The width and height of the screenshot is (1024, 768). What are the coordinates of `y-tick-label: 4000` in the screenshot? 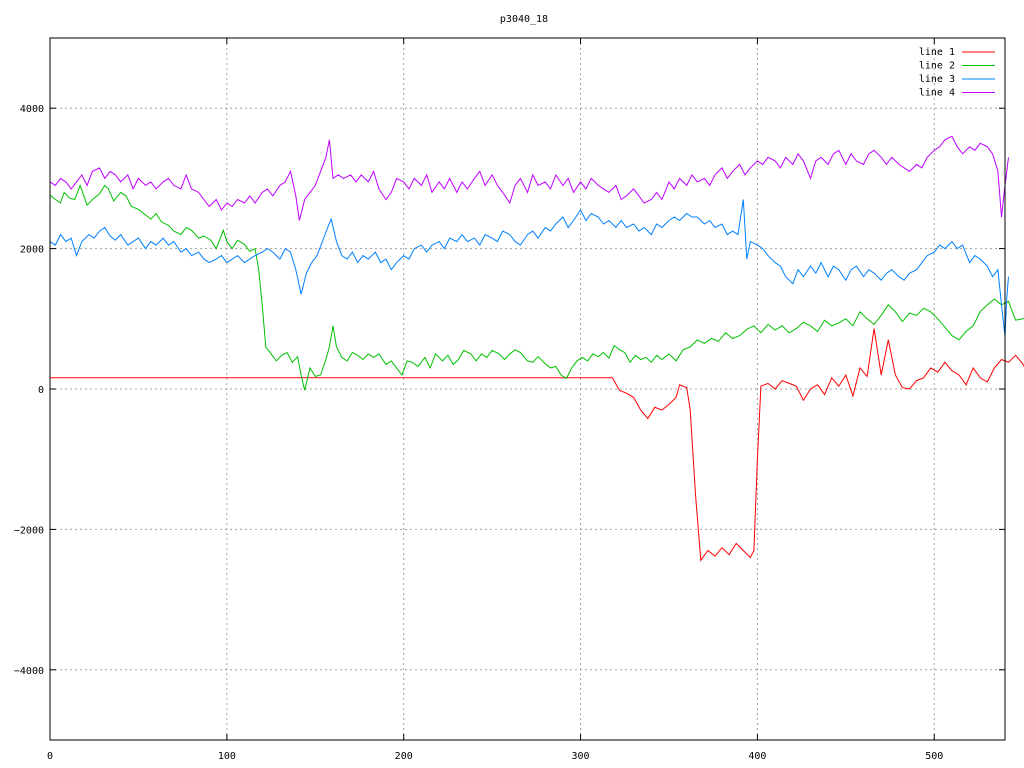 It's located at (32, 109).